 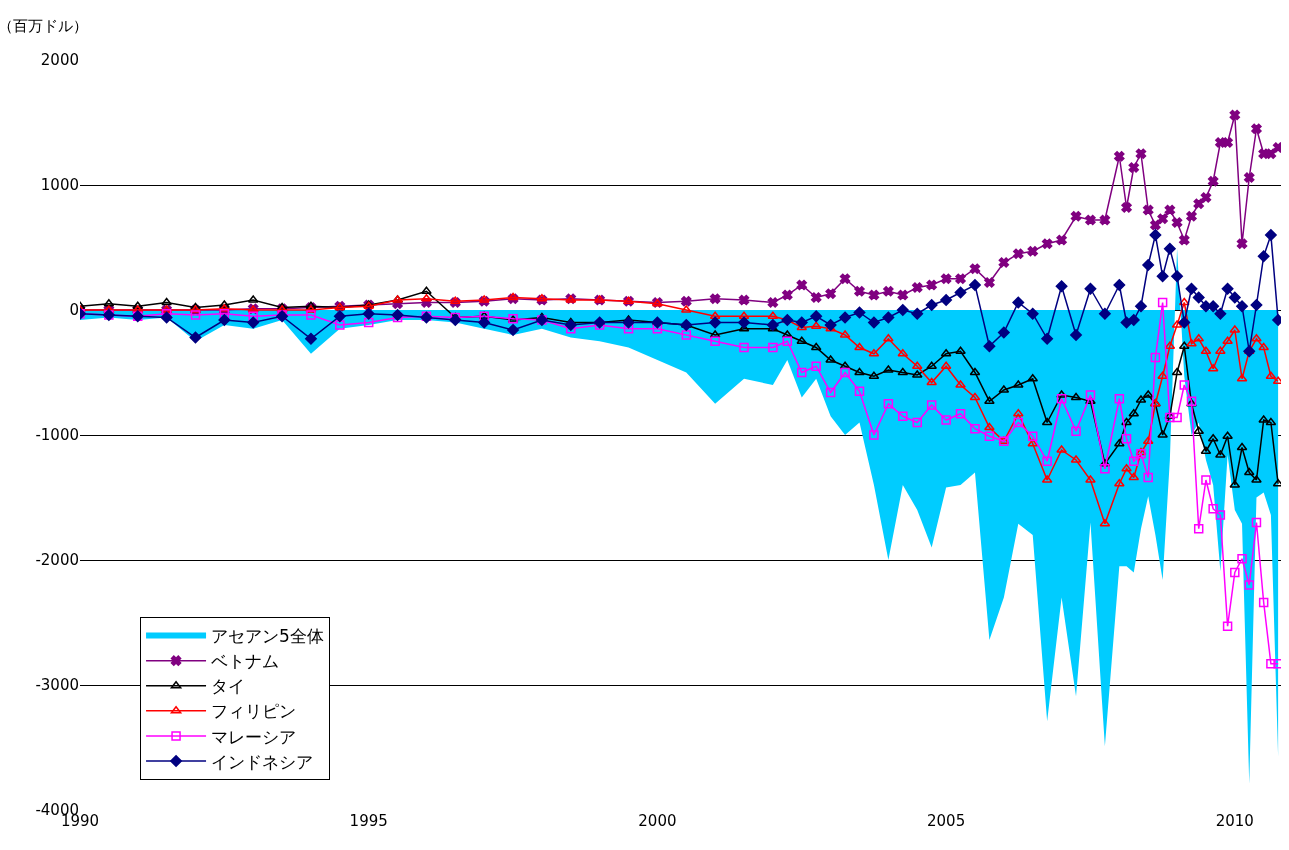 I want to click on legend-label: ベトナム, so click(x=245, y=661).